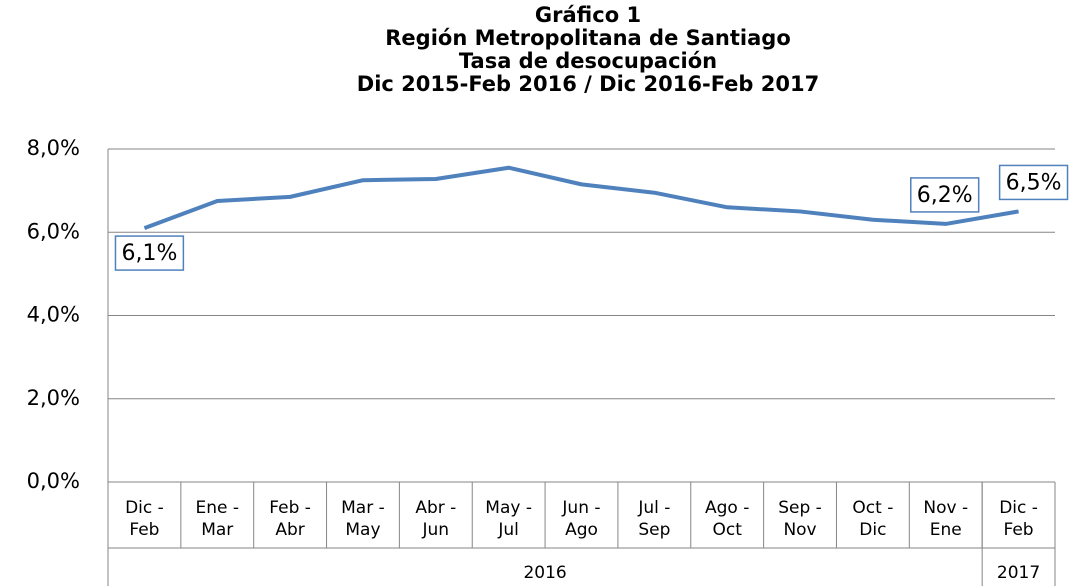  What do you see at coordinates (53, 315) in the screenshot?
I see `y-tick-label: 4,0%` at bounding box center [53, 315].